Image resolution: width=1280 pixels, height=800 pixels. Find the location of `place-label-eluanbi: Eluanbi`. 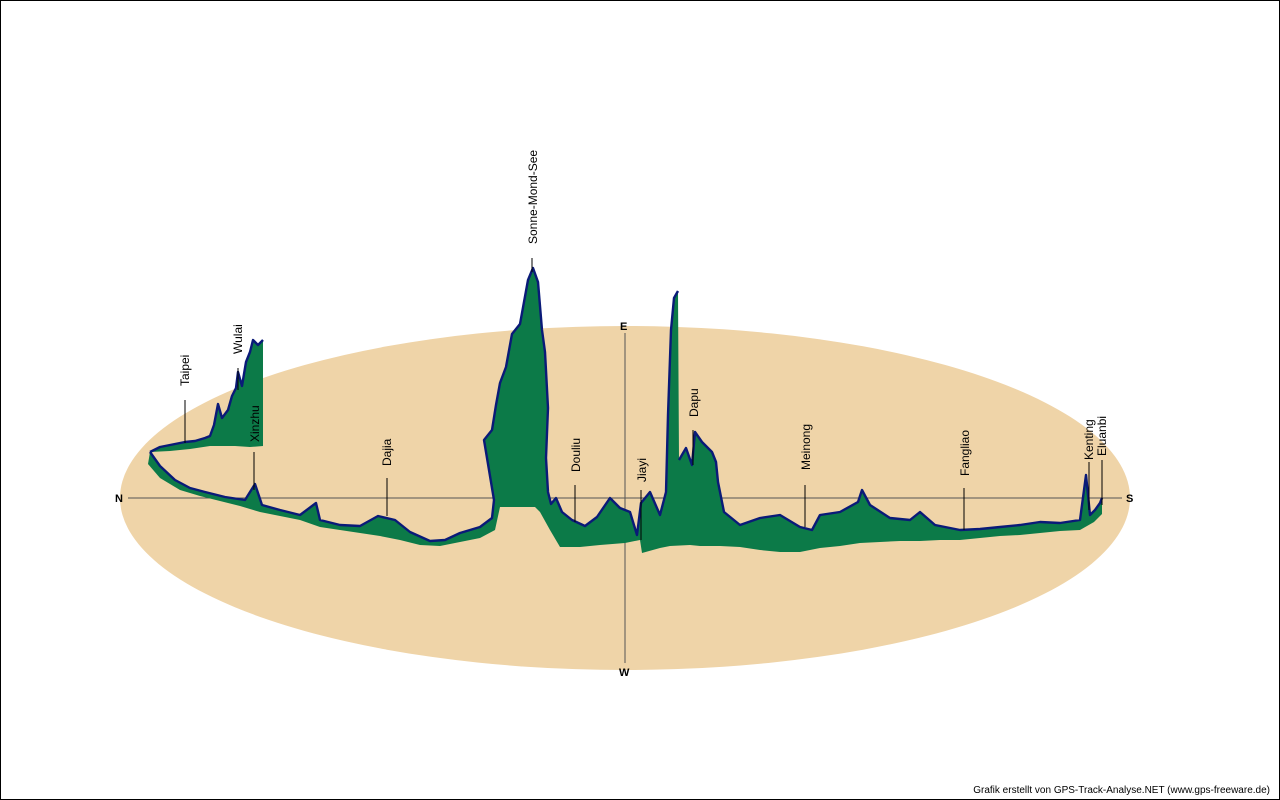

place-label-eluanbi: Eluanbi is located at coordinates (1102, 436).